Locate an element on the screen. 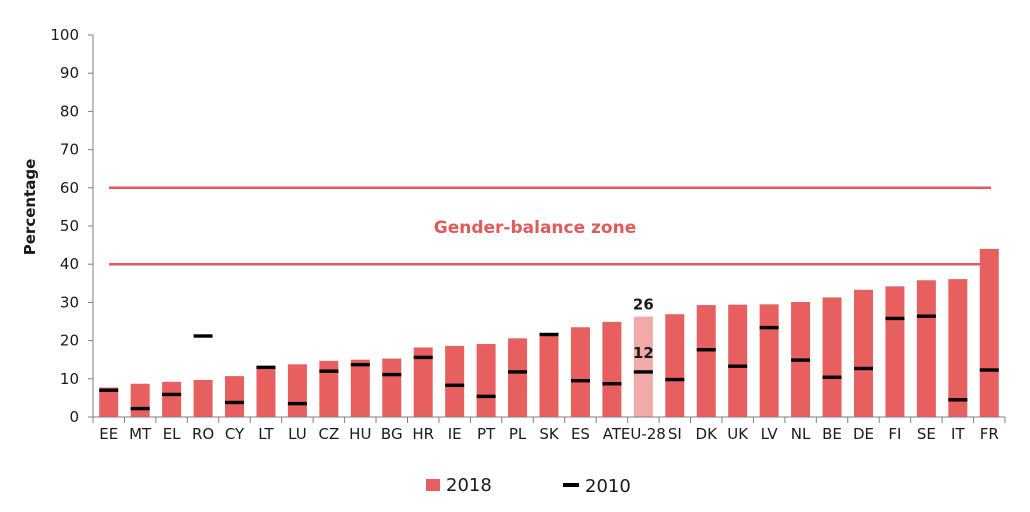 The image size is (1030, 512). marker-2010-cz is located at coordinates (329, 371).